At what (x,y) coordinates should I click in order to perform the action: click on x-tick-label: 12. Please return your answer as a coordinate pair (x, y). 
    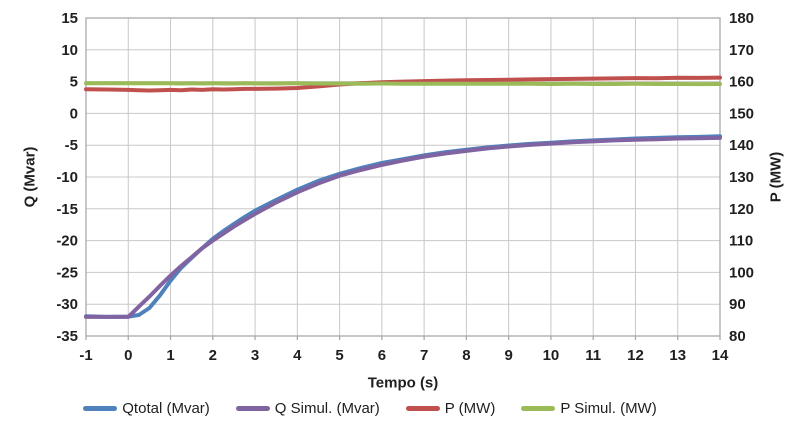
    Looking at the image, I should click on (635, 355).